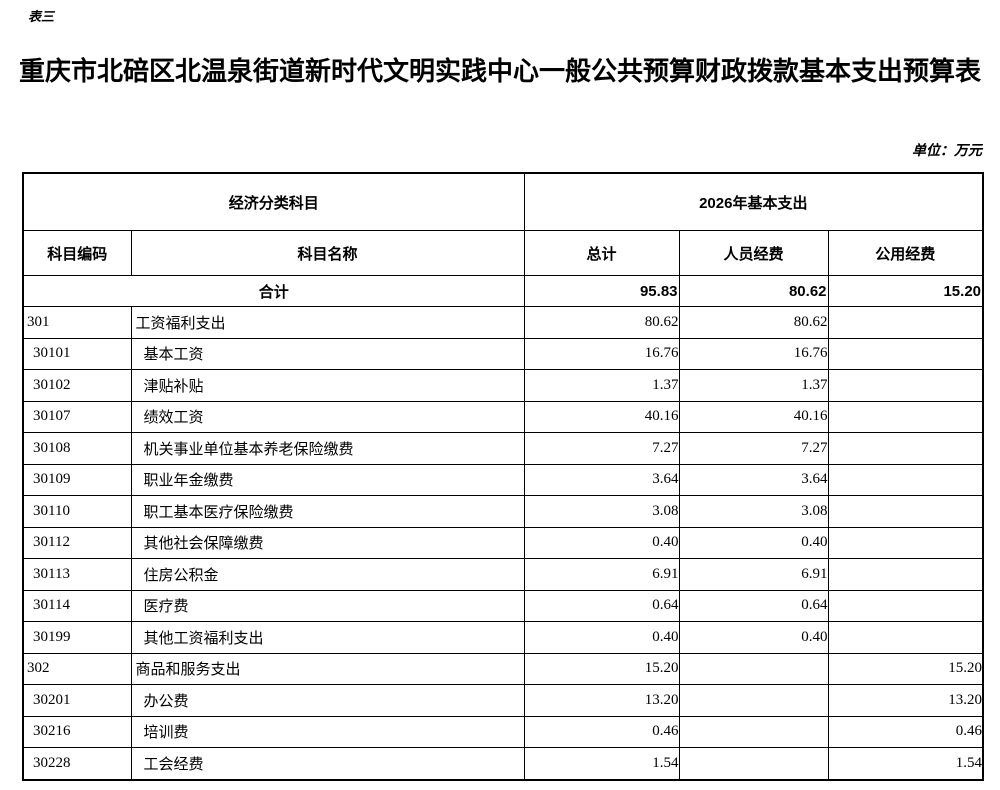 Image resolution: width=1000 pixels, height=790 pixels. What do you see at coordinates (753, 291) in the screenshot?
I see `grand-total-personnel: 80.62` at bounding box center [753, 291].